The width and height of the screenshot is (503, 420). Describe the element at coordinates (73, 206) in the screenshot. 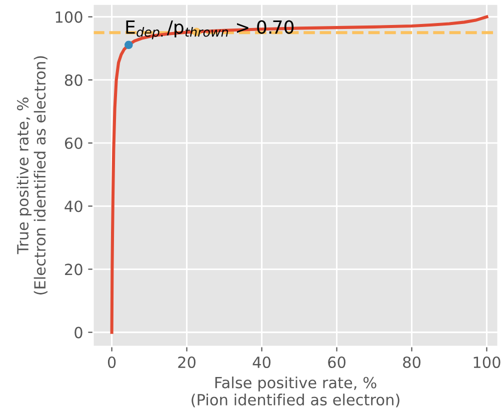

I see `y-tick-label: 40` at that location.